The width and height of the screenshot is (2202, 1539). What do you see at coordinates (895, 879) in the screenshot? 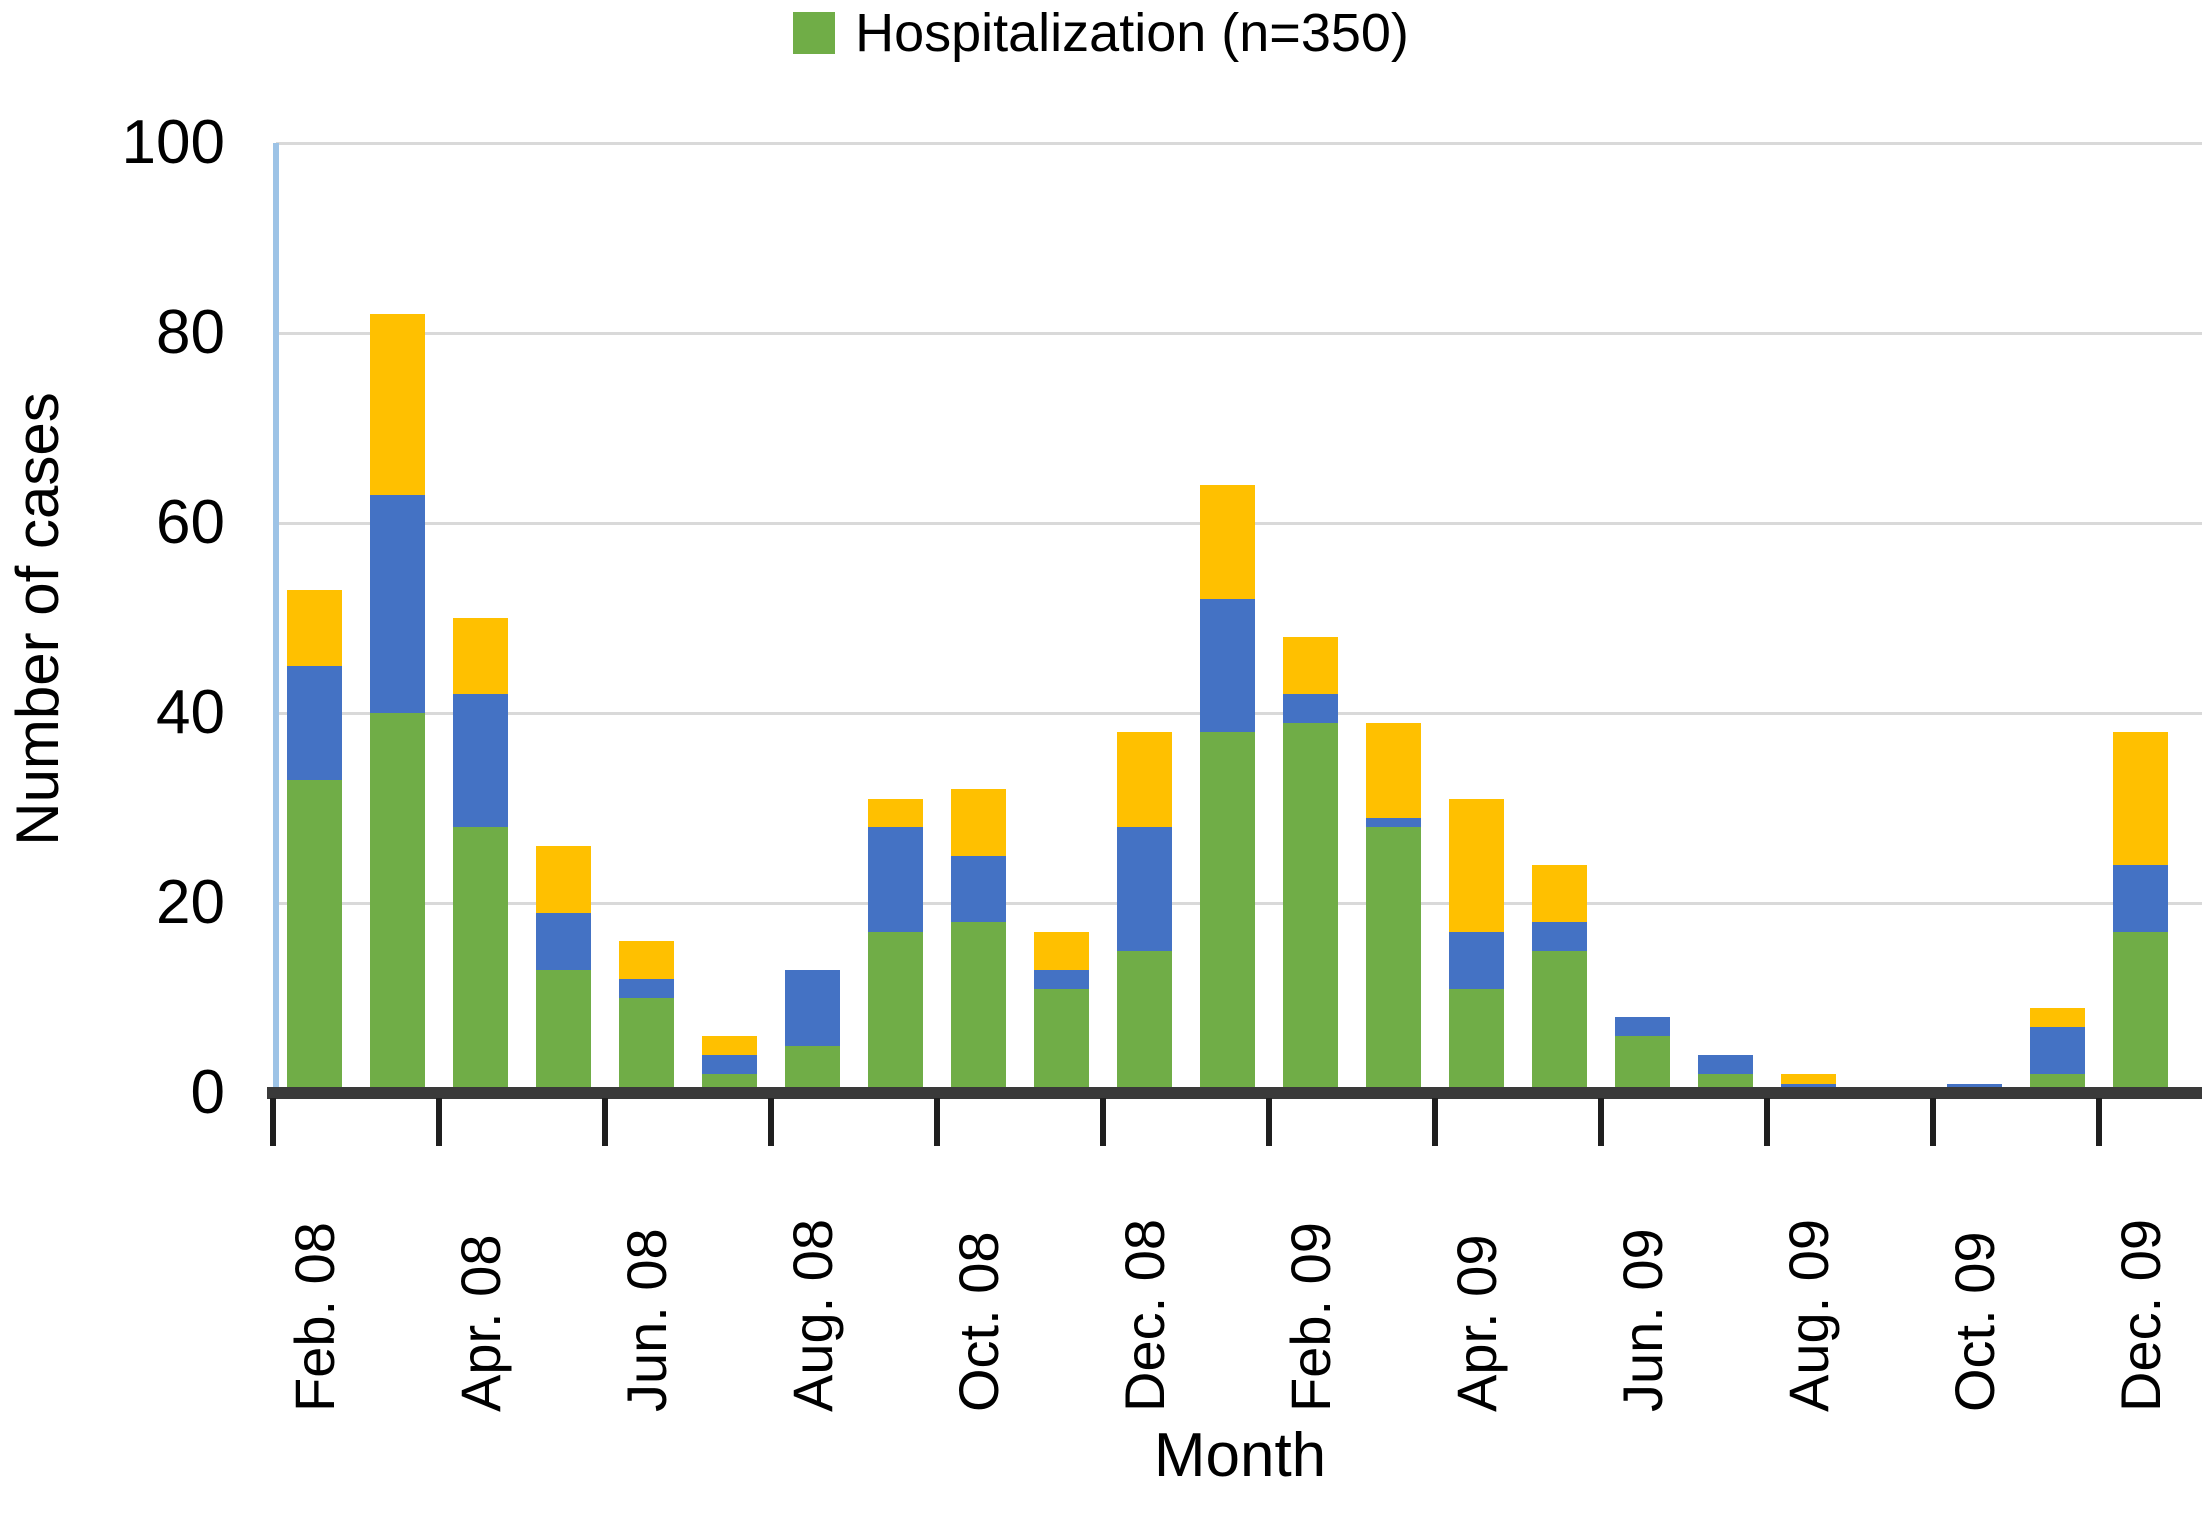
I see `bar-segment-Sep-08-s1` at bounding box center [895, 879].